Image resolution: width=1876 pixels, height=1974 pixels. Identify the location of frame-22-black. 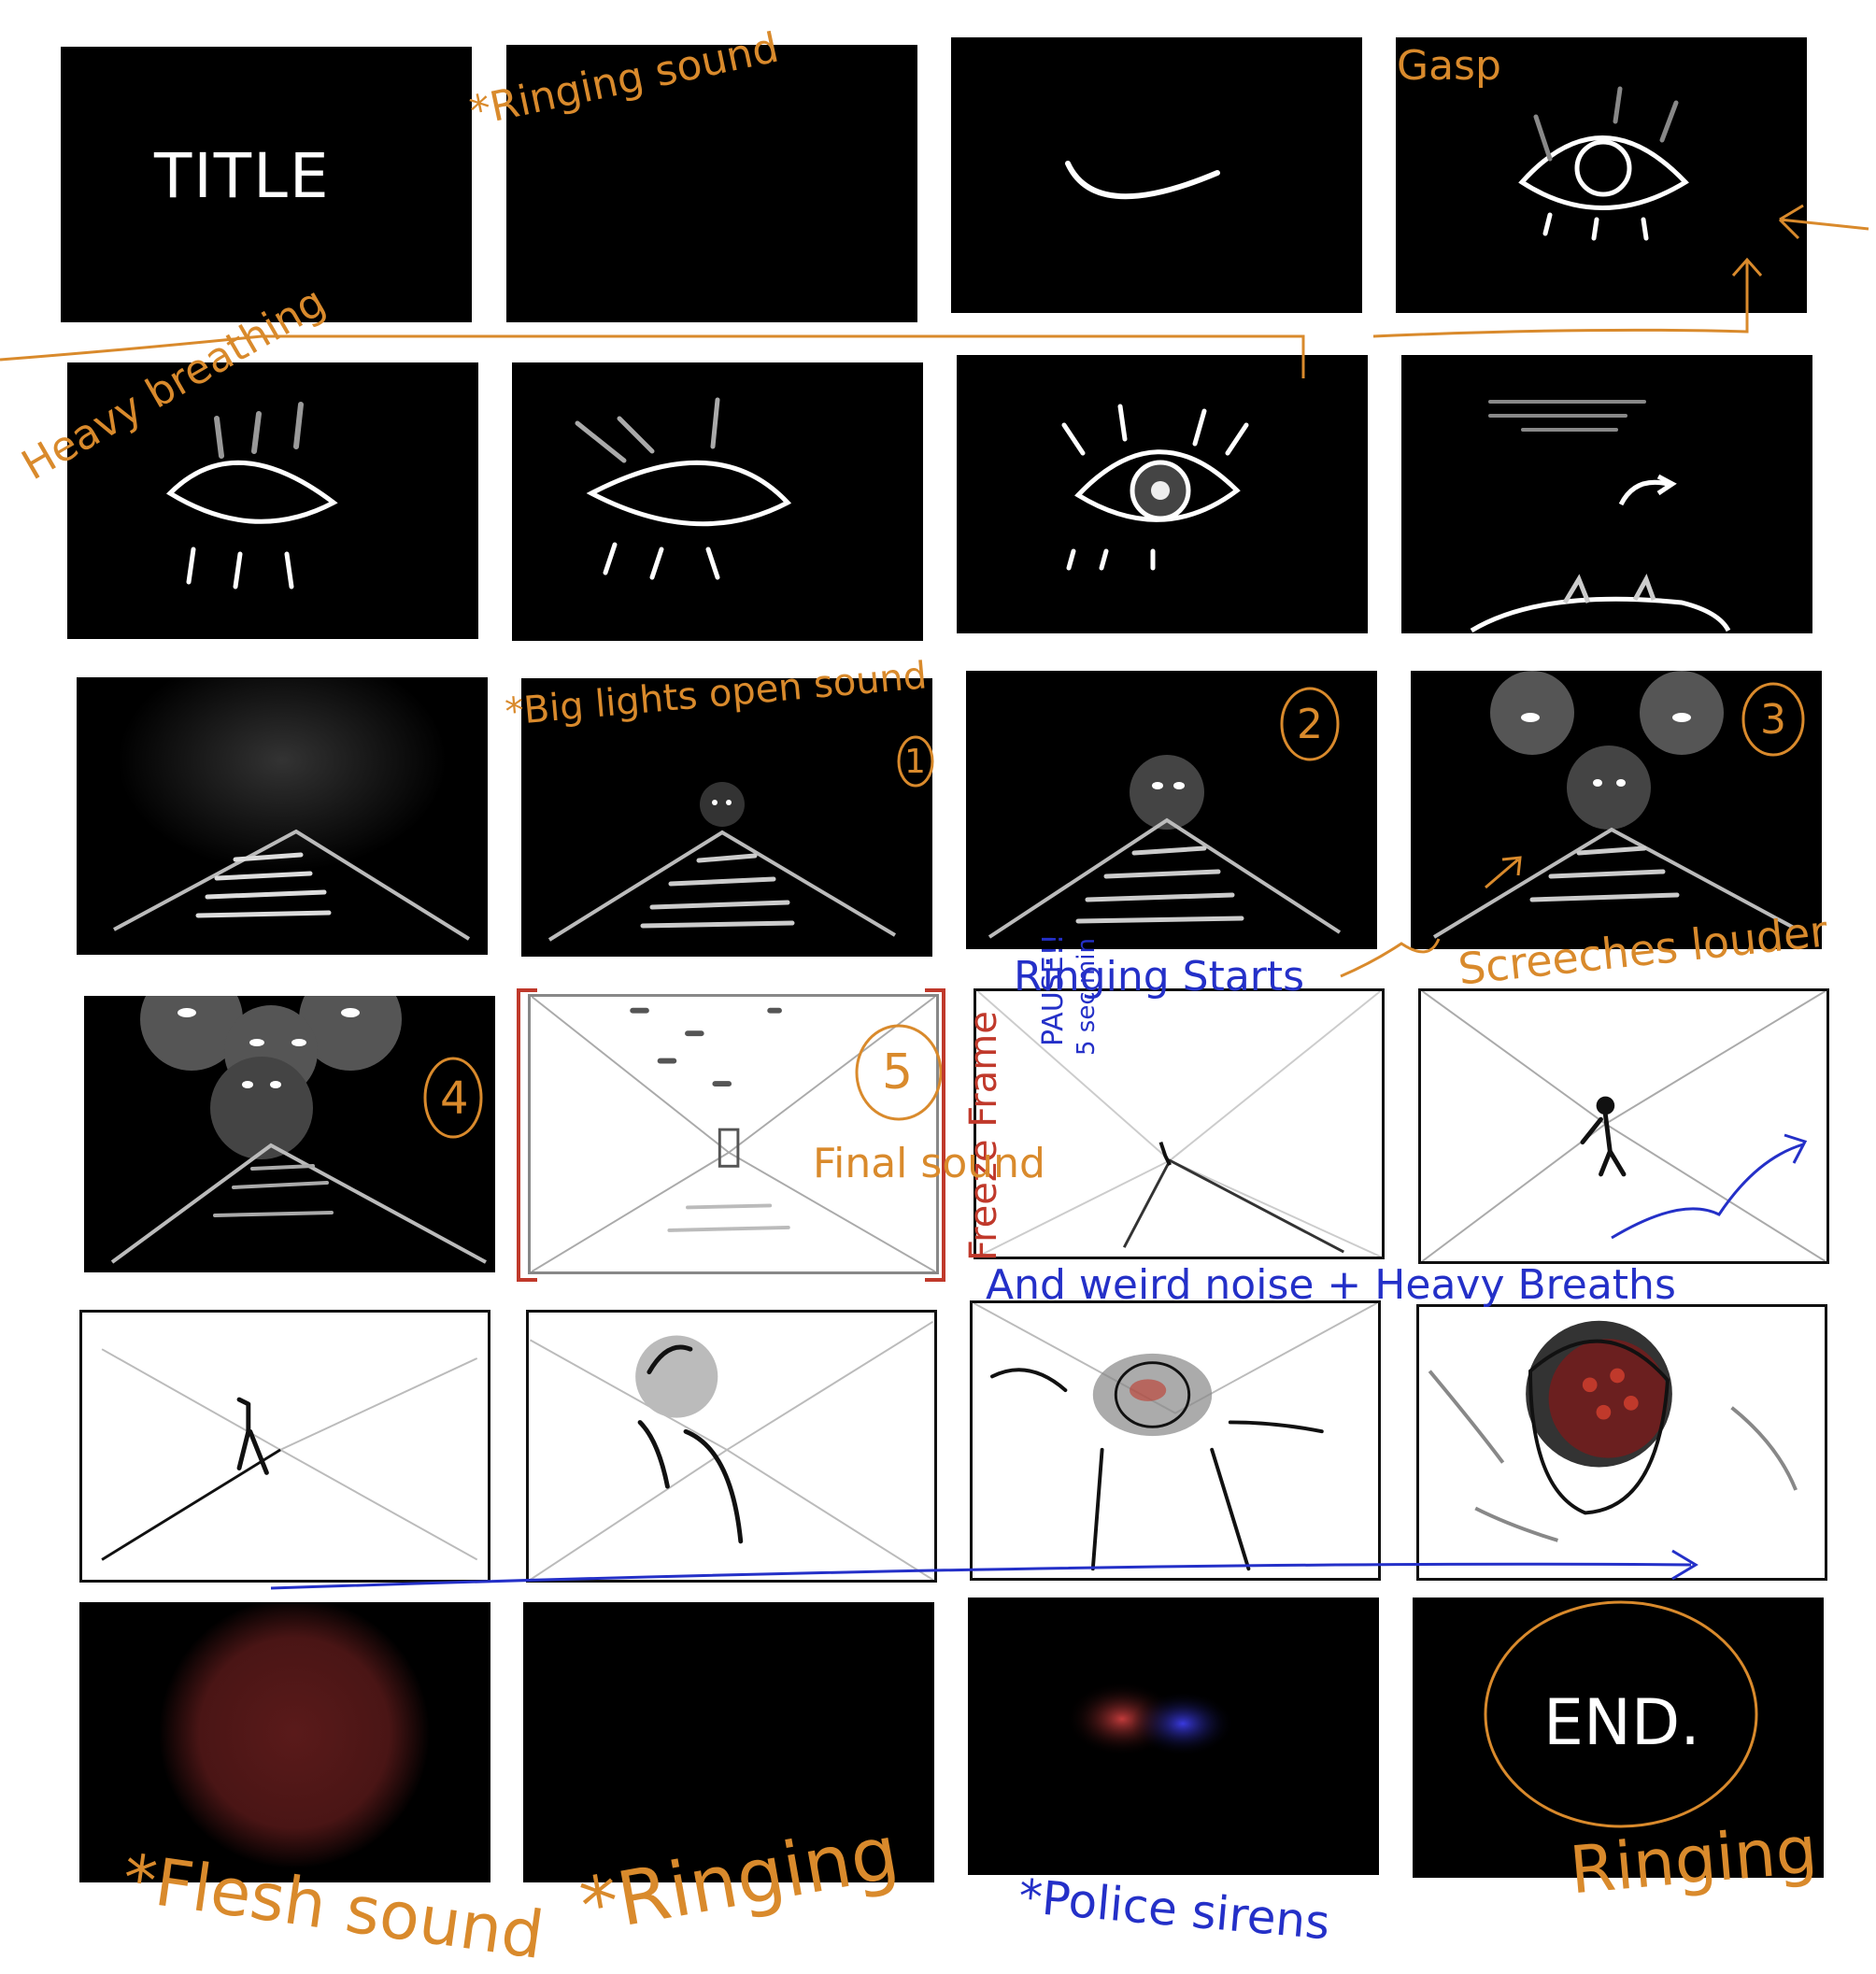
(728, 1742).